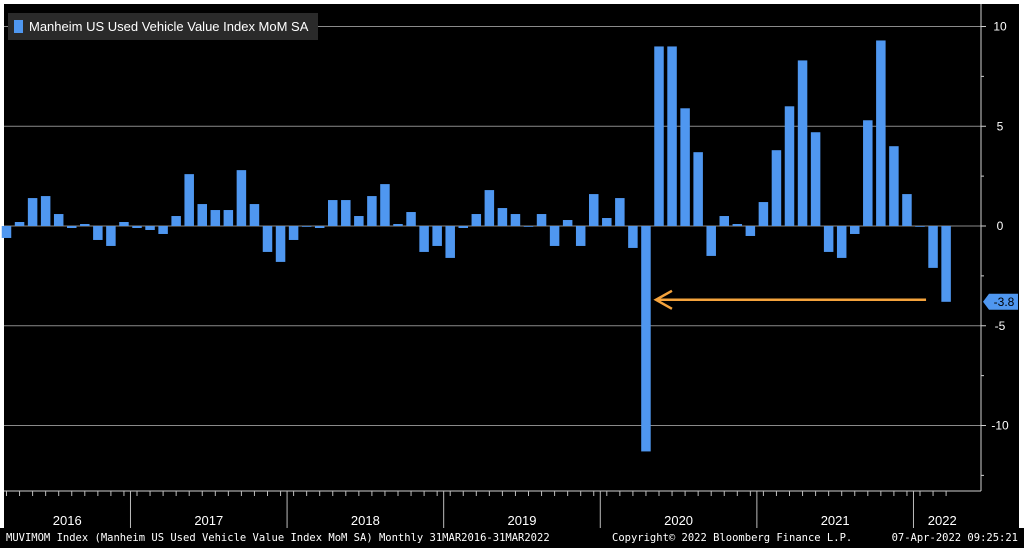 The height and width of the screenshot is (554, 1024). Describe the element at coordinates (1000, 27) in the screenshot. I see `y-tick-label: 10` at that location.